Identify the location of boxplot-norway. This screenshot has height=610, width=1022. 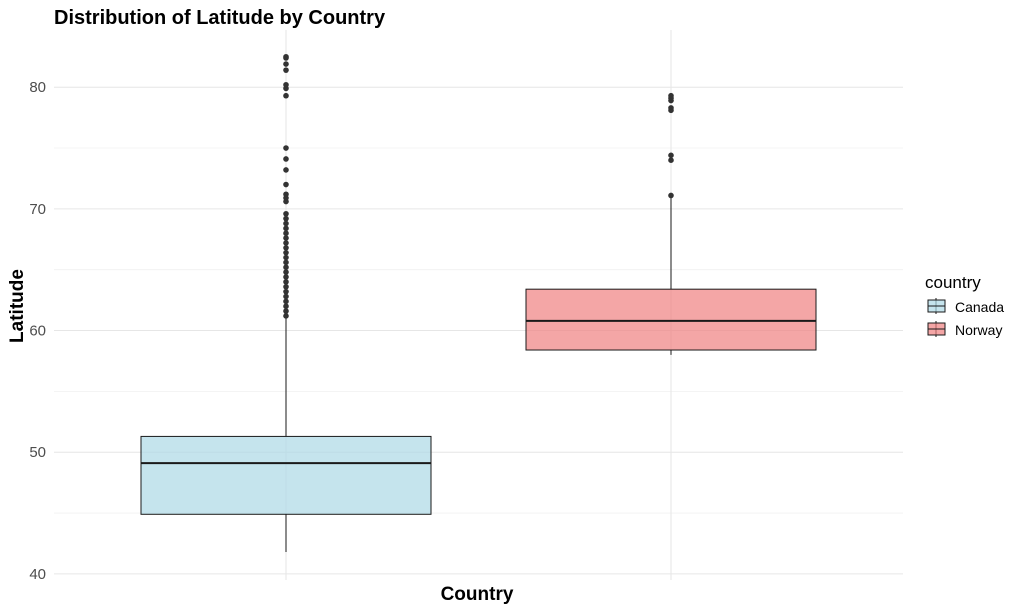
(671, 223).